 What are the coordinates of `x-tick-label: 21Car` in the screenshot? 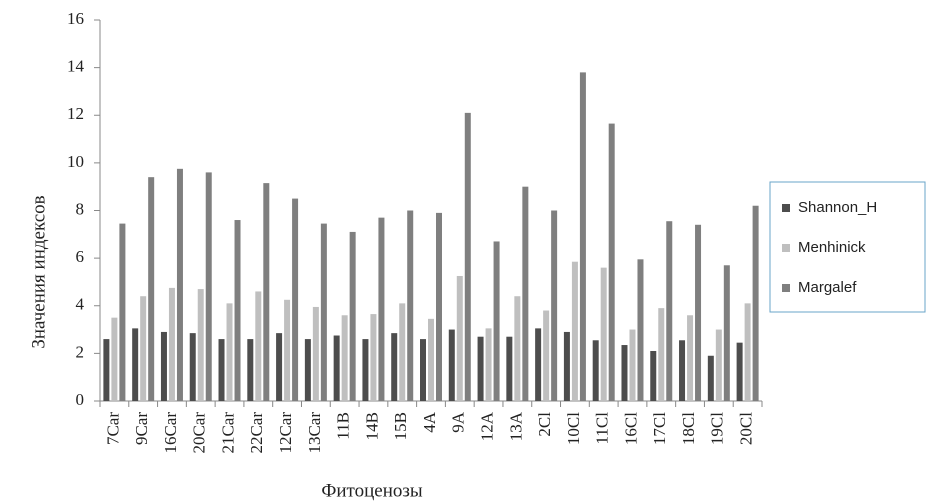 It's located at (227, 433).